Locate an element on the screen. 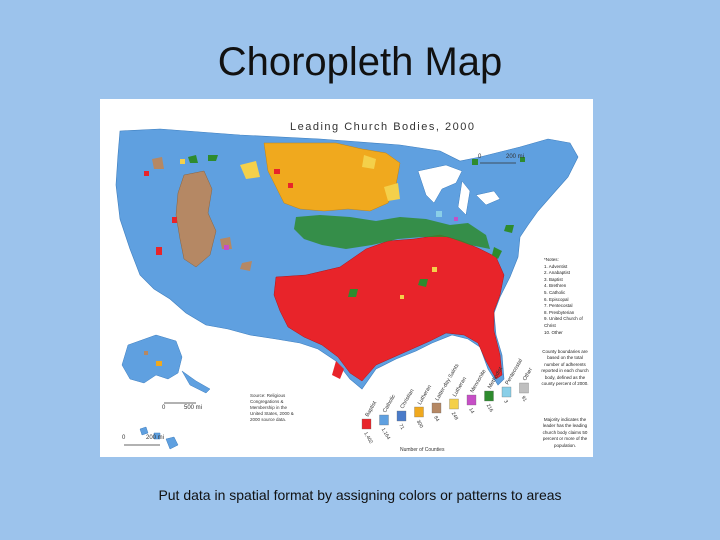 This screenshot has width=720, height=540. legend-count: 71 is located at coordinates (401, 427).